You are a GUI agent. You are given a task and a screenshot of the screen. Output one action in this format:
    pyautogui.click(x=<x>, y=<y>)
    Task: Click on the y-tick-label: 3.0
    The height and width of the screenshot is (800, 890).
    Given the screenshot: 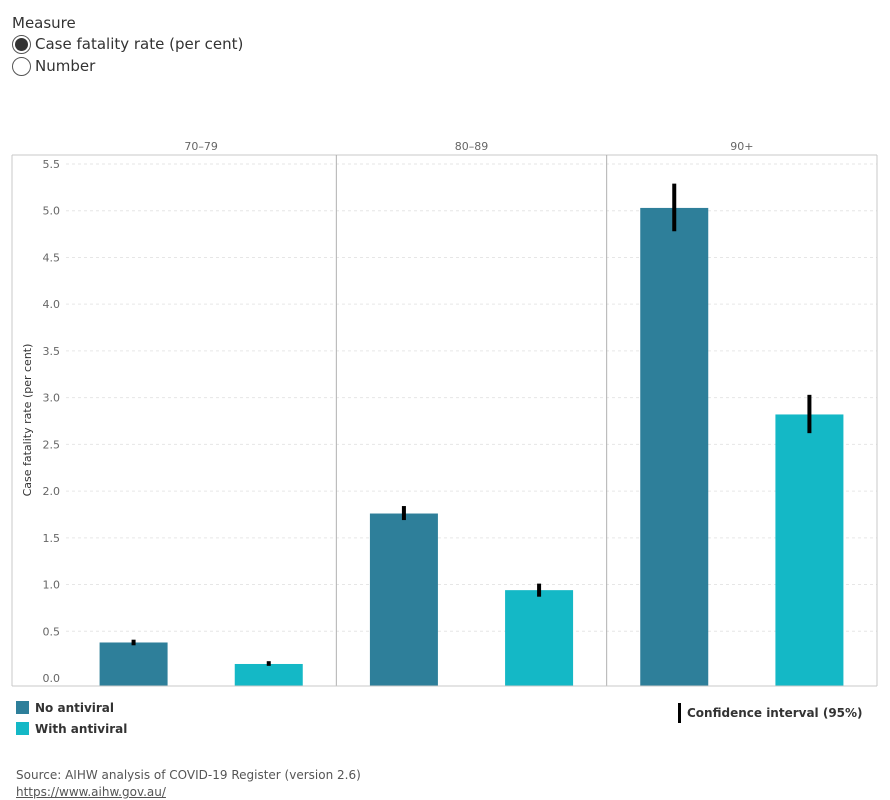 What is the action you would take?
    pyautogui.click(x=52, y=398)
    